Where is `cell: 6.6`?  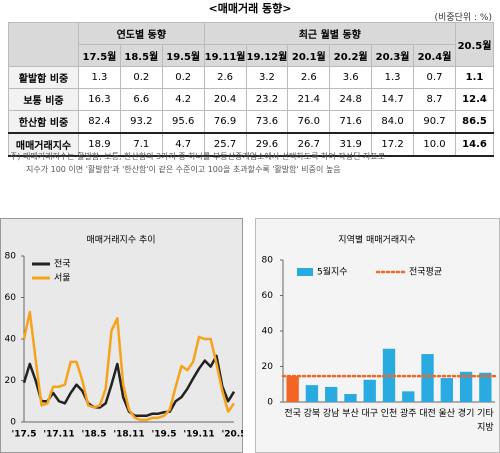
cell: 6.6 is located at coordinates (141, 99).